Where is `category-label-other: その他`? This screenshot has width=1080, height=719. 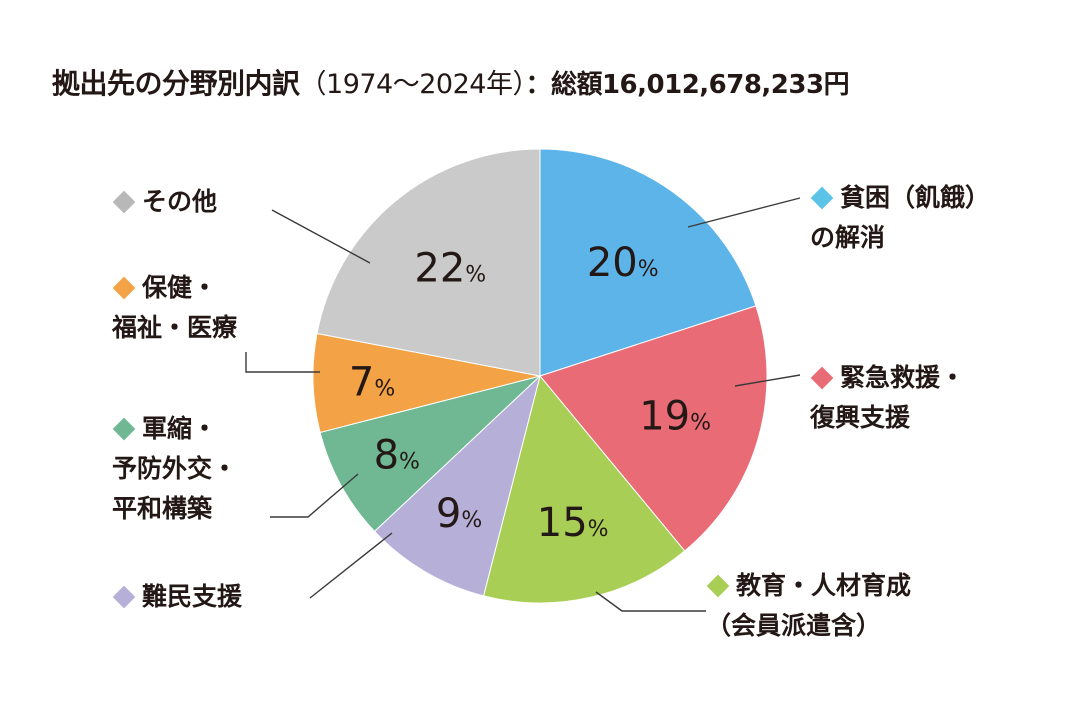 category-label-other: その他 is located at coordinates (164, 202).